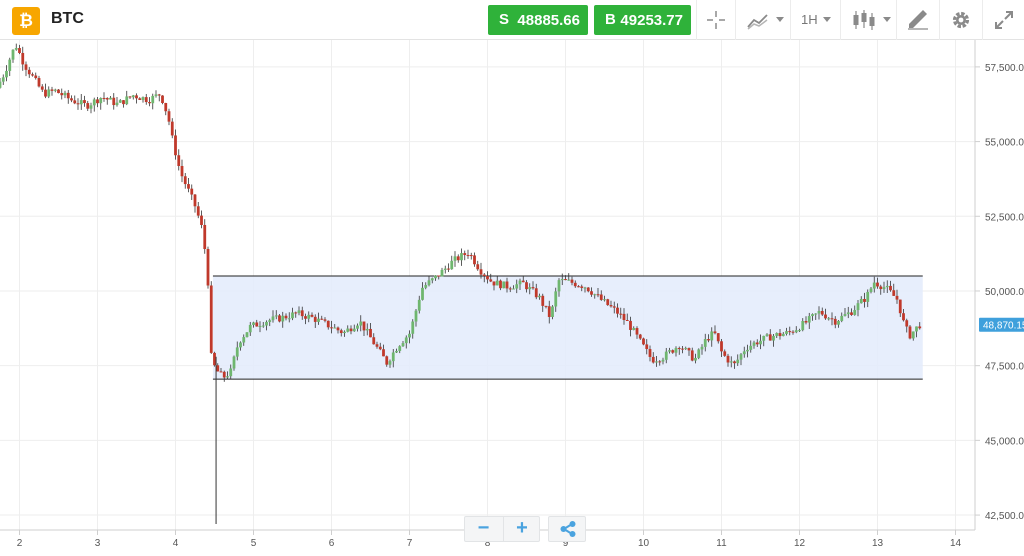 This screenshot has height=556, width=1024. I want to click on zoom-in-button: +, so click(521, 529).